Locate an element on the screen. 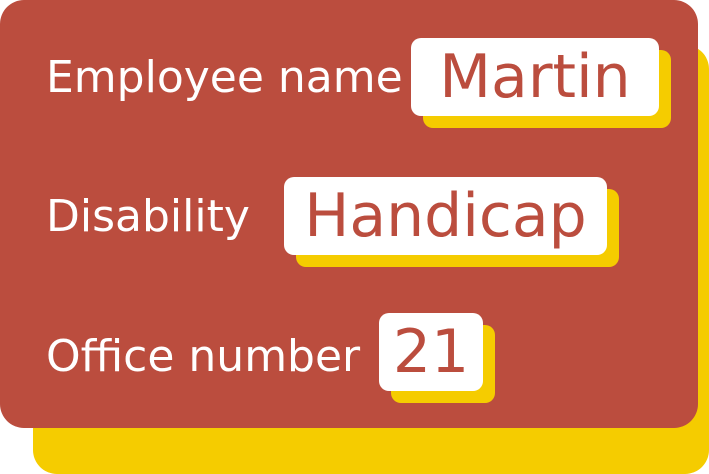  employee-name-chip: Martin is located at coordinates (535, 77).